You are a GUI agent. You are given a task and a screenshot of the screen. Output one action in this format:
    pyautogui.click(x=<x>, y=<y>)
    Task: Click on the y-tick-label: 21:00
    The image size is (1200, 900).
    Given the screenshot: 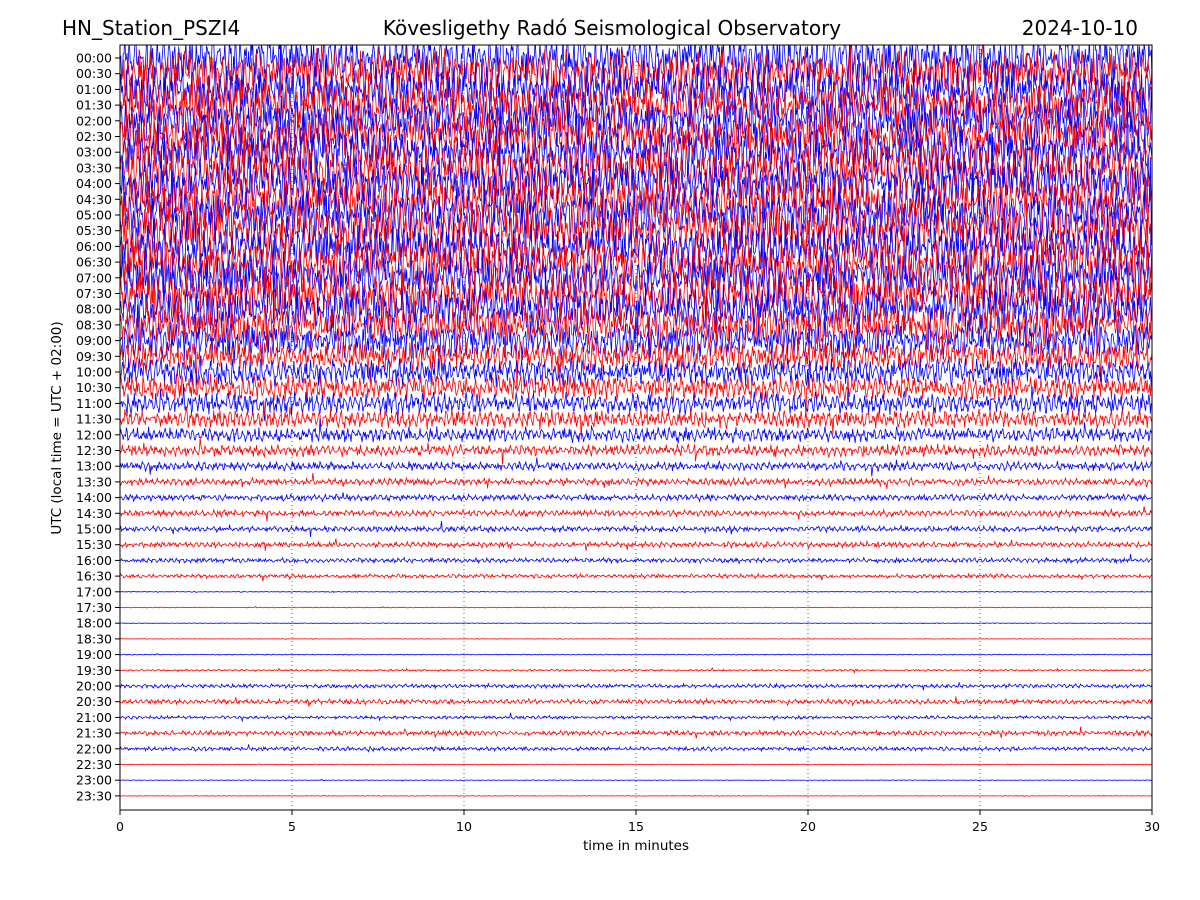 What is the action you would take?
    pyautogui.click(x=94, y=717)
    